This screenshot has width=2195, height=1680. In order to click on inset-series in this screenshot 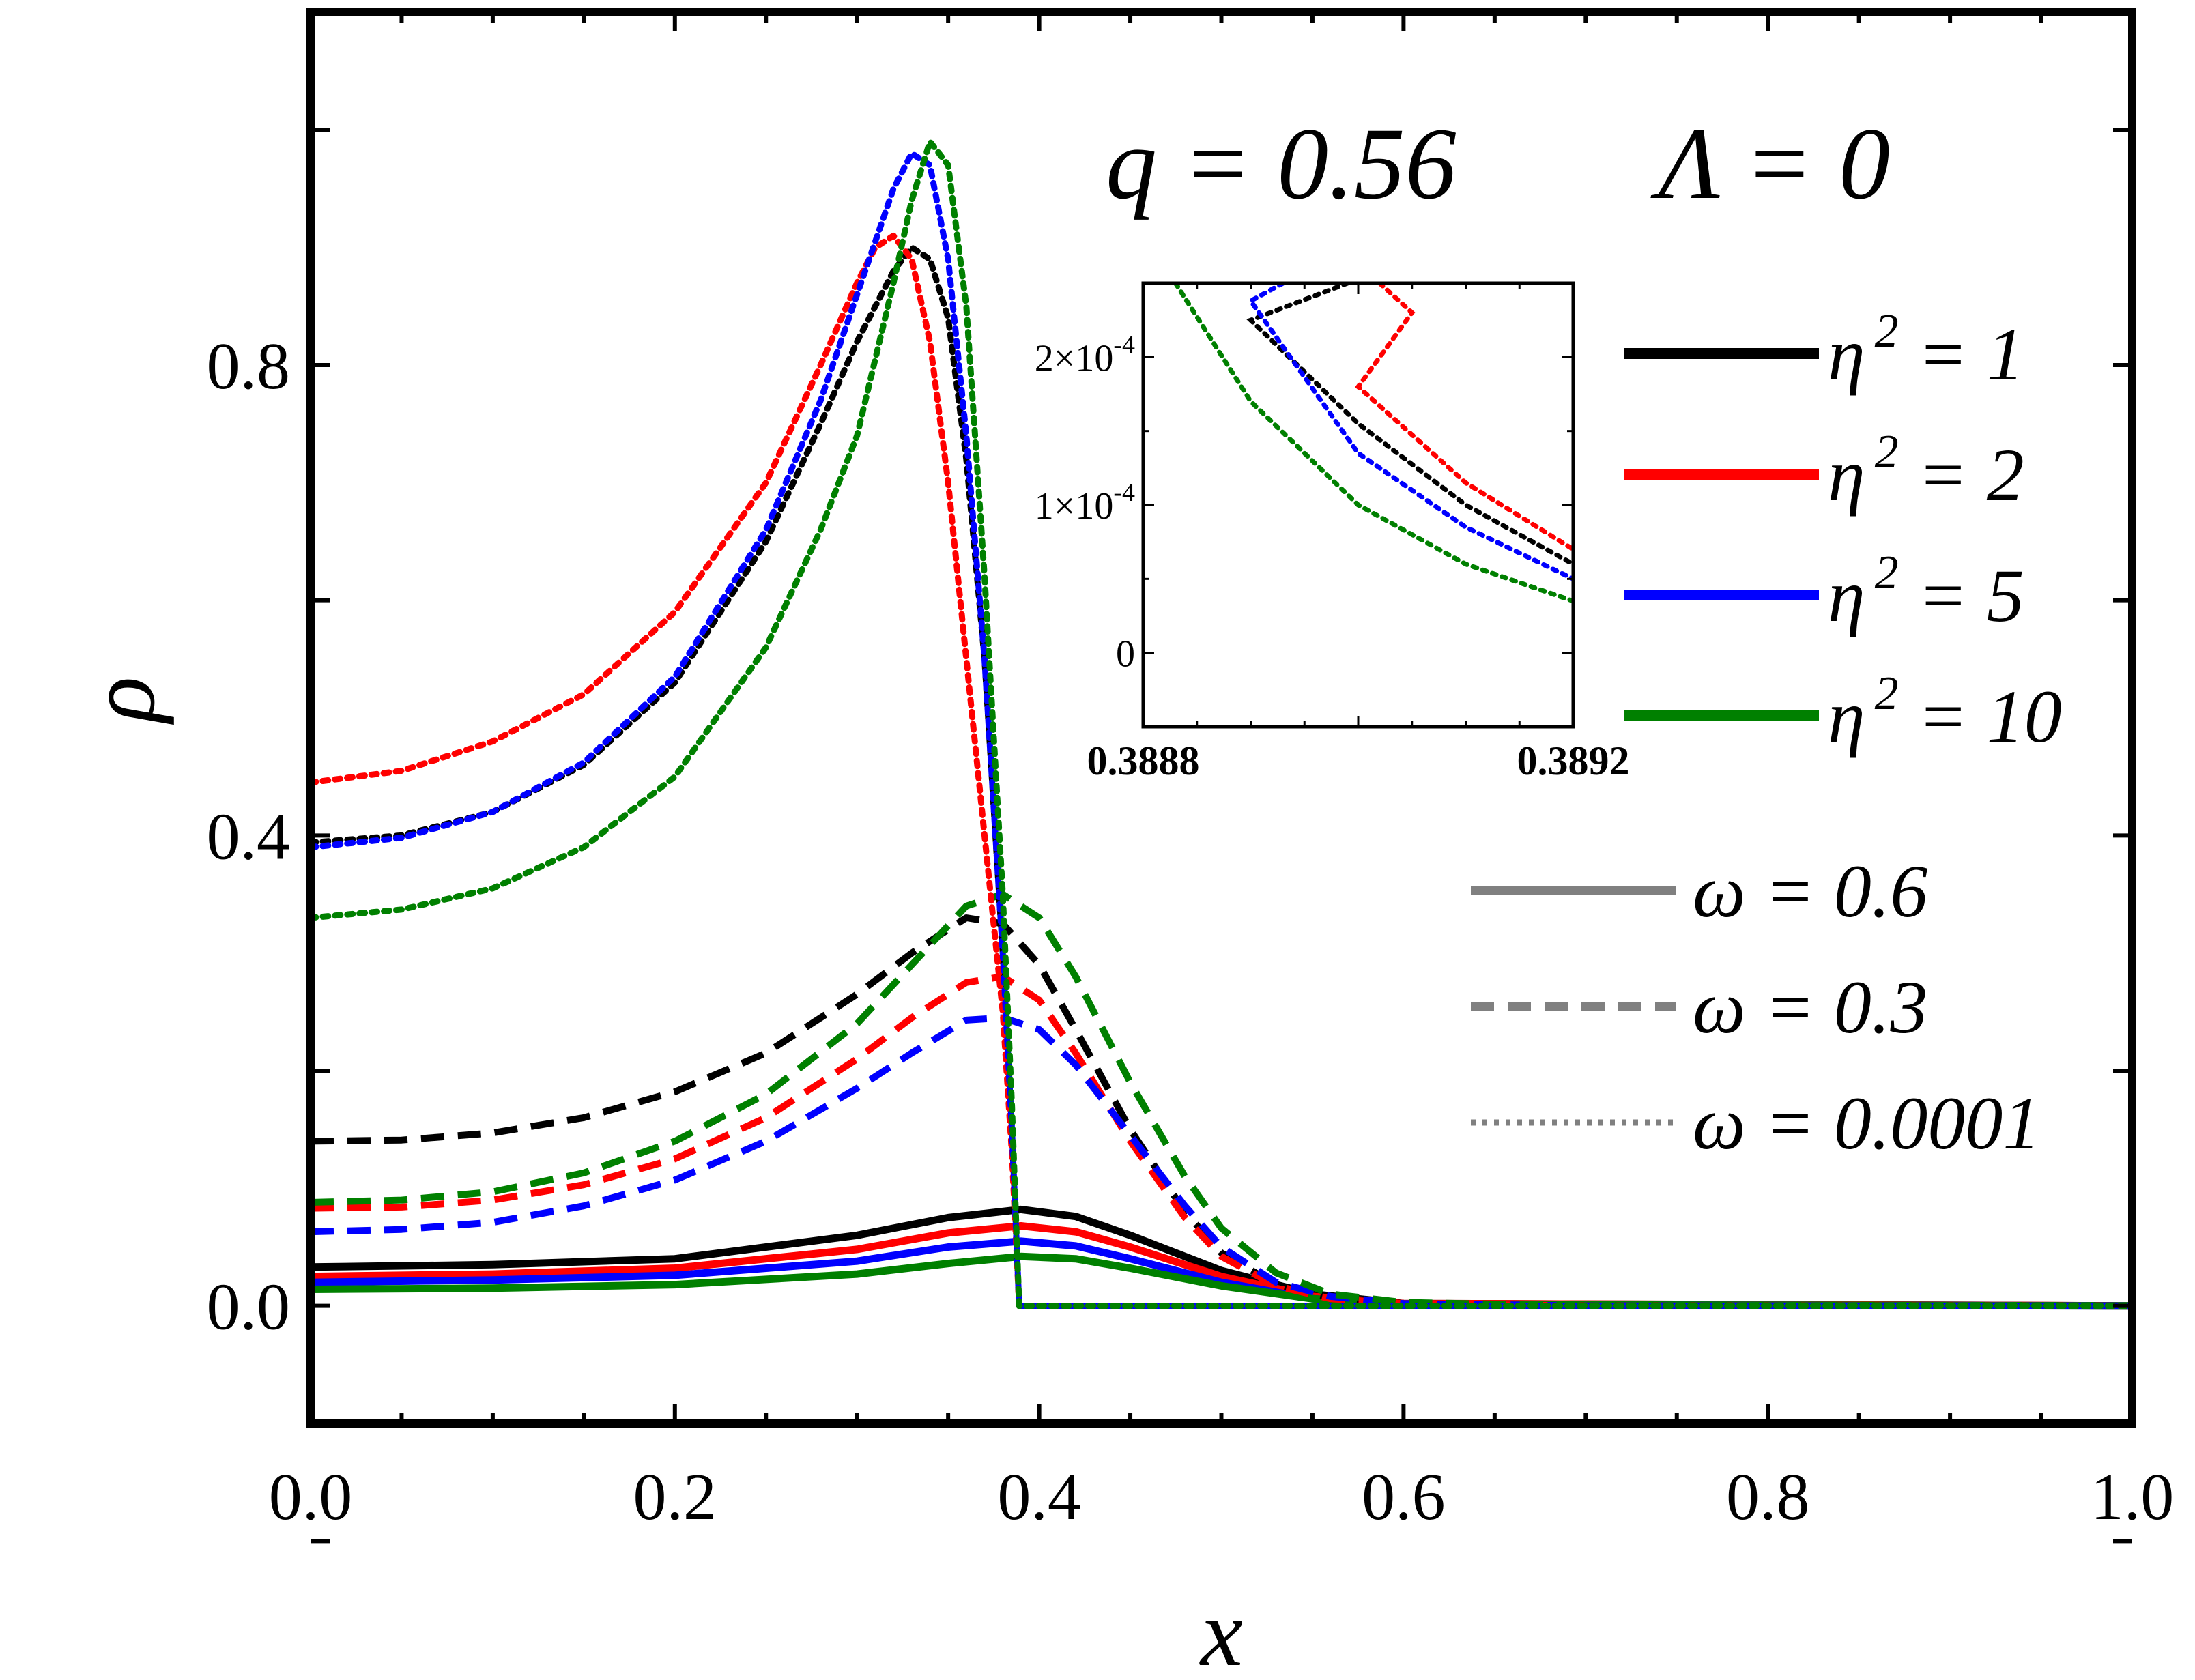, I will do `click(1373, 443)`.